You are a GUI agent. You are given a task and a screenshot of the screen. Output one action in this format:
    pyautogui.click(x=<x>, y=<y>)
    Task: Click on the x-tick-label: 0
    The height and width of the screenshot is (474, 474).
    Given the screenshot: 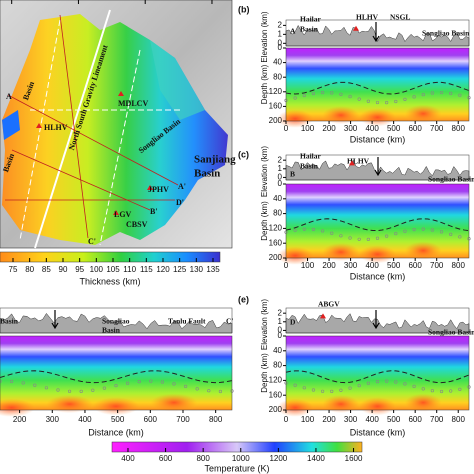 What is the action you would take?
    pyautogui.click(x=286, y=265)
    